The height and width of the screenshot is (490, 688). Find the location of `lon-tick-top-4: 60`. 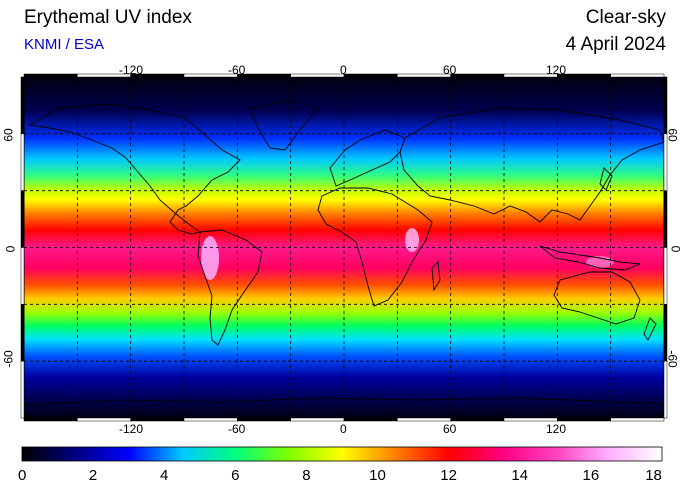

lon-tick-top-4: 60 is located at coordinates (450, 70).